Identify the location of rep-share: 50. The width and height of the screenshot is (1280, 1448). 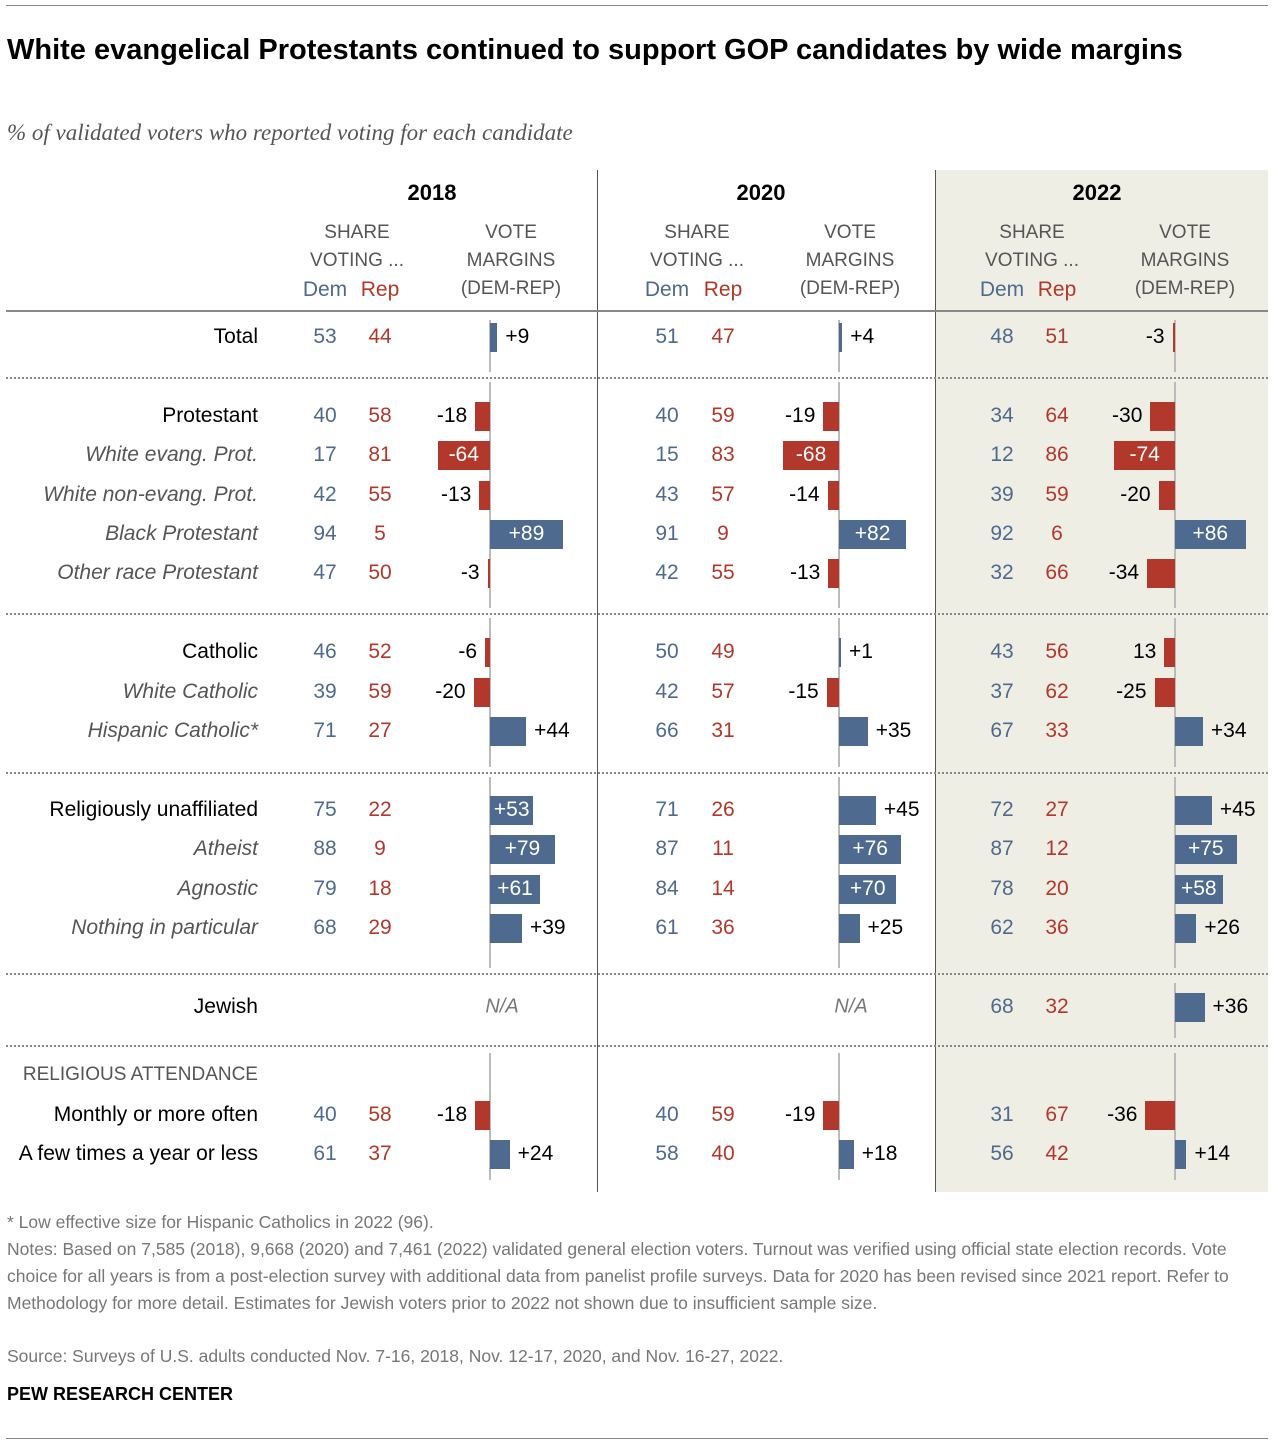
(380, 572).